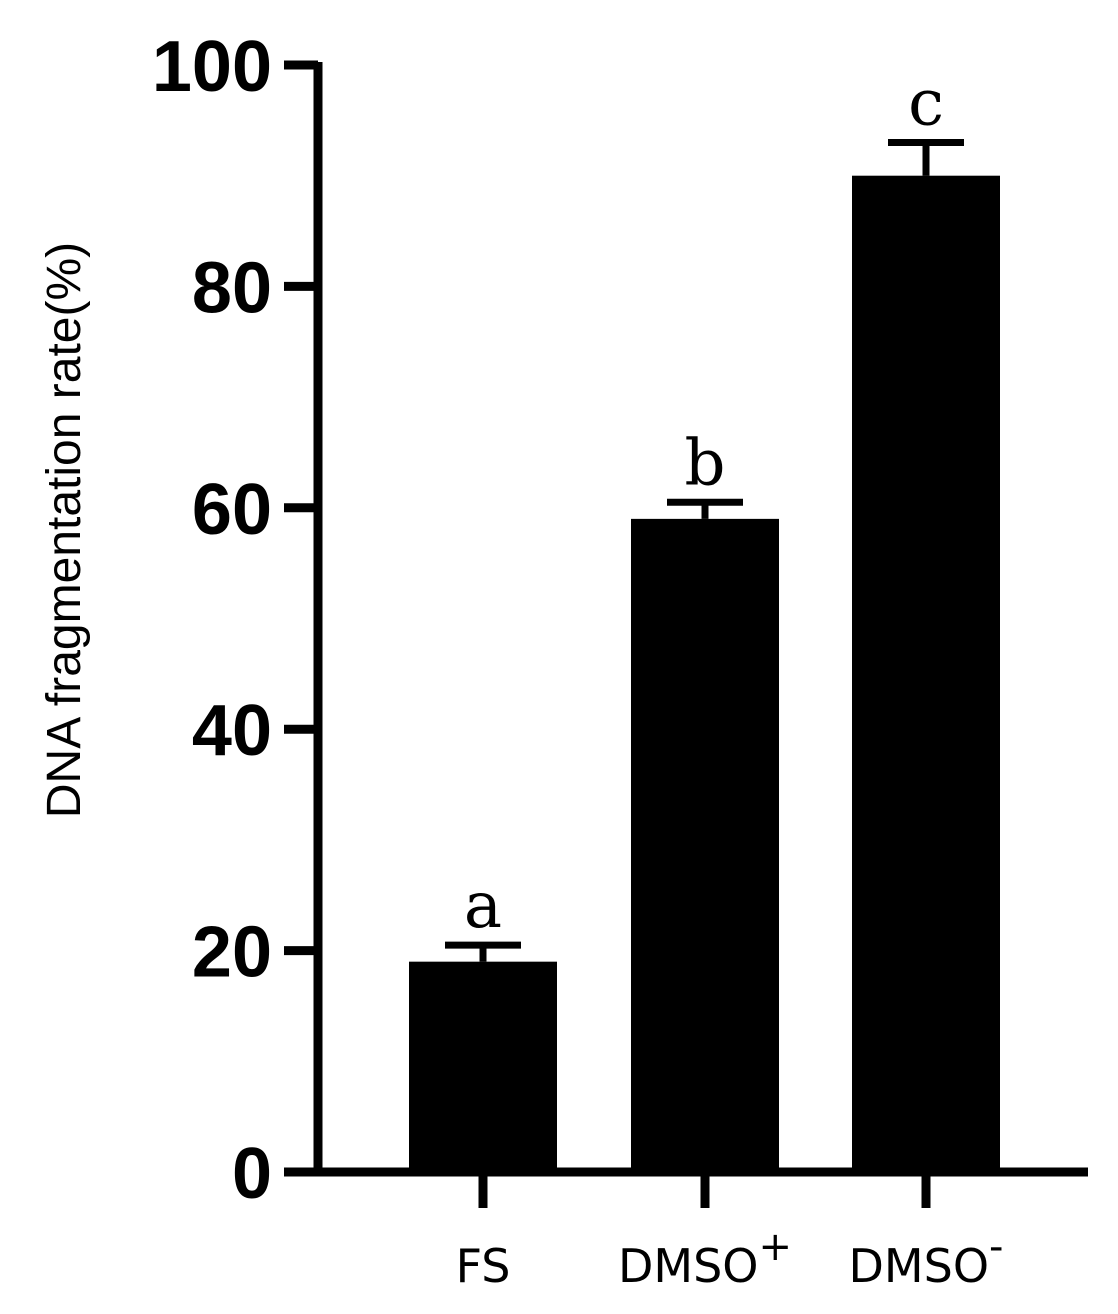  Describe the element at coordinates (232, 510) in the screenshot. I see `y-tick-label: 60` at that location.